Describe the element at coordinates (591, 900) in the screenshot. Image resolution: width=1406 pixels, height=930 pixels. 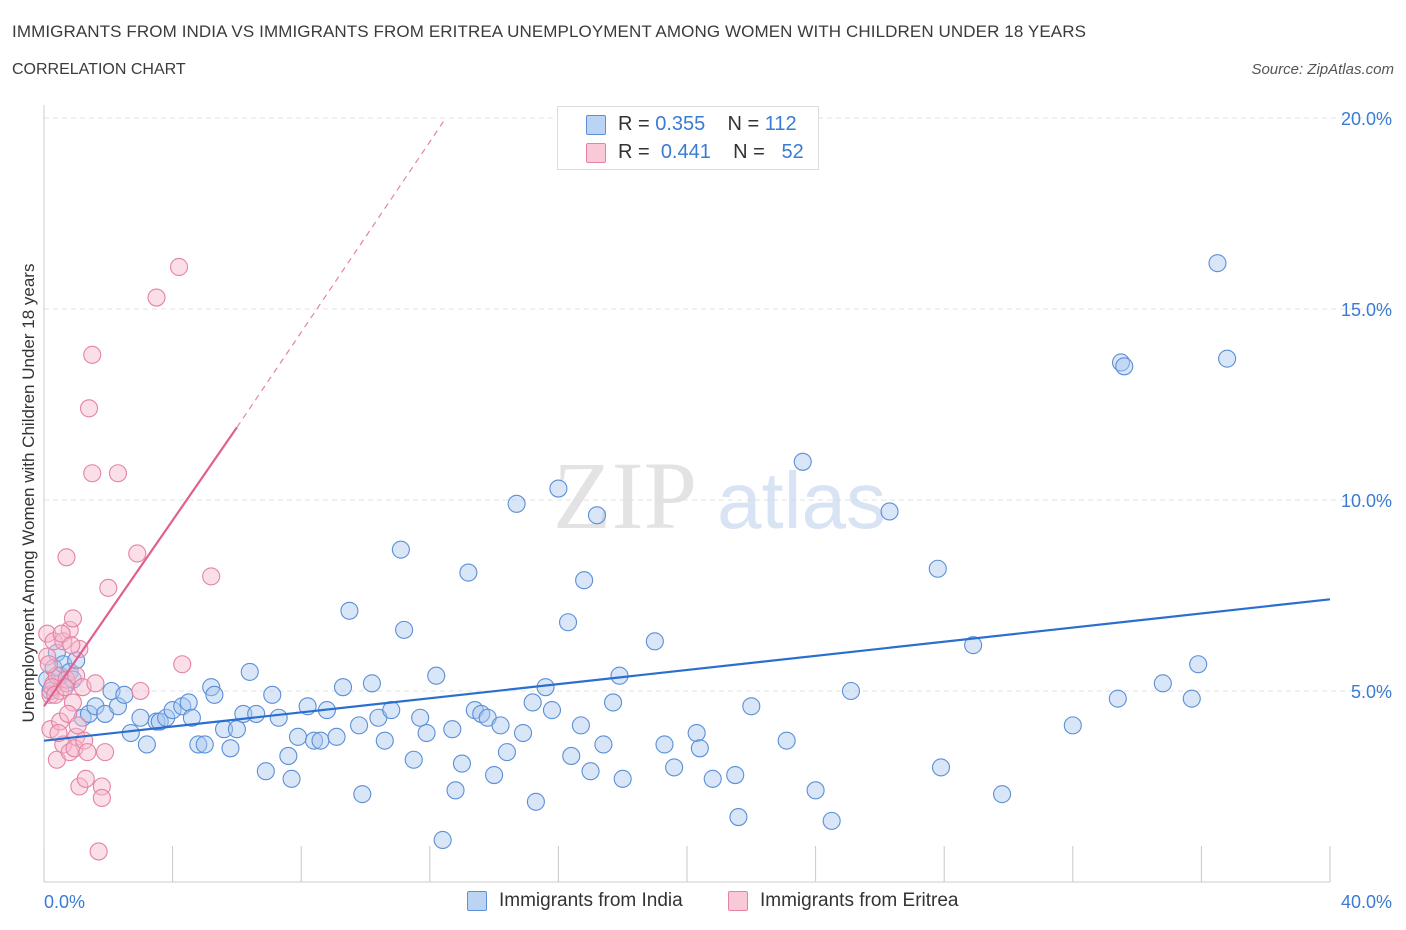
I see `bottom-legend-india-label: Immigrants from India` at that location.